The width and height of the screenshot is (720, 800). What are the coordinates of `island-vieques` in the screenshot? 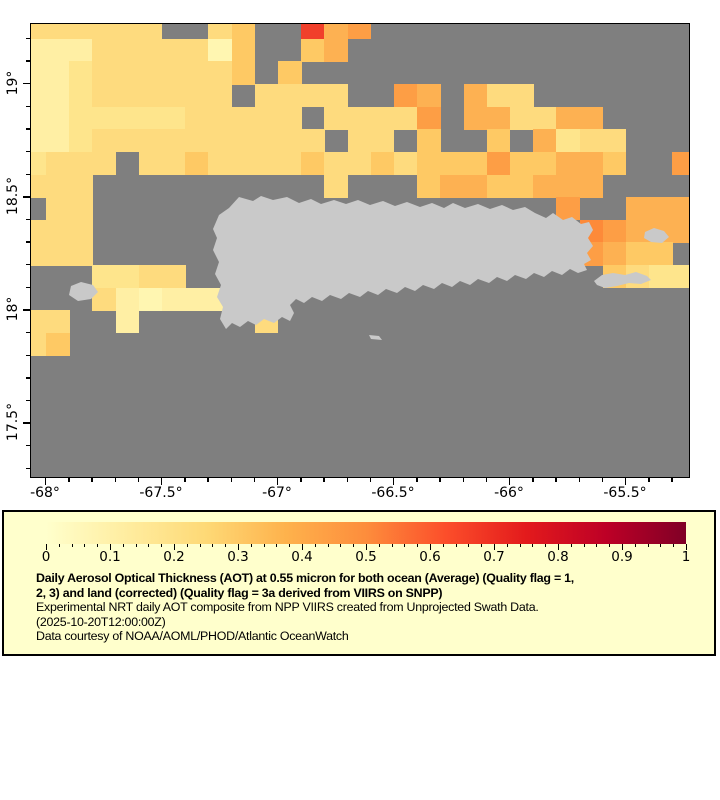 It's located at (622, 280).